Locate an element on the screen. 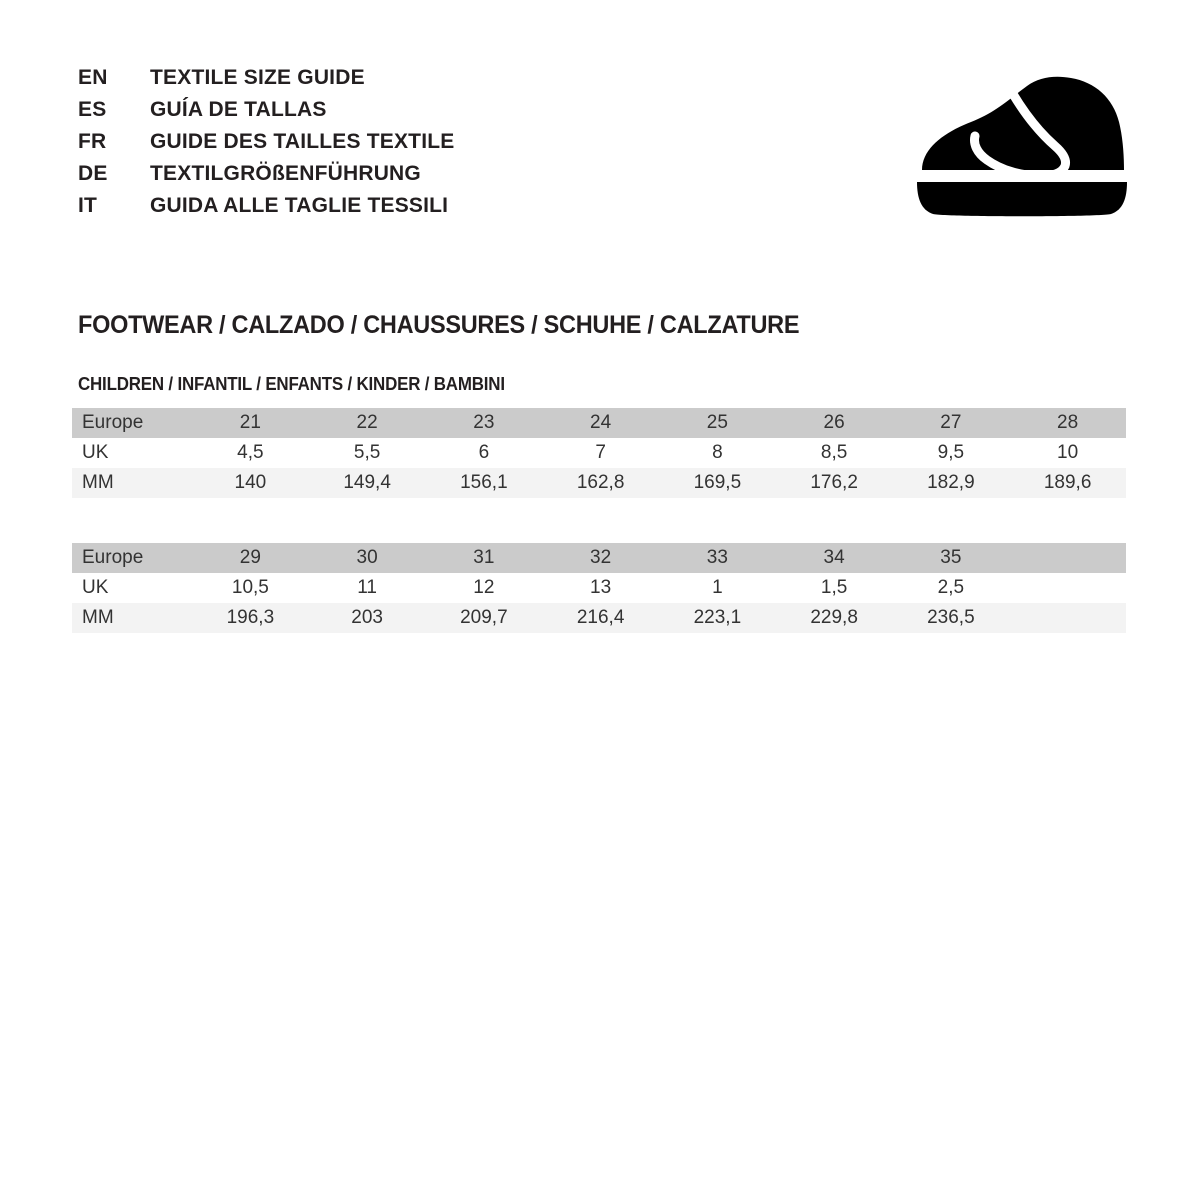 The height and width of the screenshot is (1200, 1200). cell-uk-6: 1,5 is located at coordinates (834, 588).